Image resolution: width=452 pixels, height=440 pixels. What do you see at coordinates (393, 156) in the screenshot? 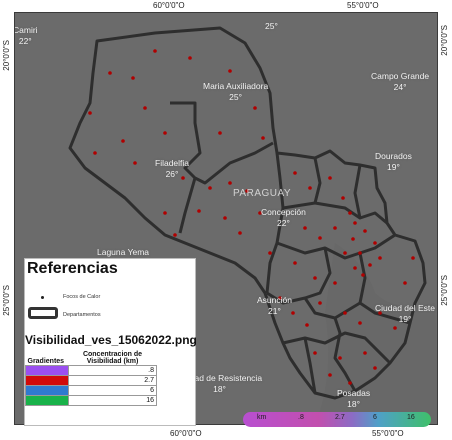
I see `city-name: Dourados` at bounding box center [393, 156].